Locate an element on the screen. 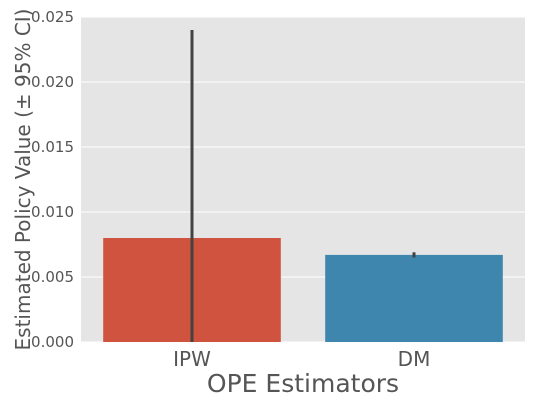 This screenshot has width=533, height=407. y-tick-label: 0.000 is located at coordinates (52, 342).